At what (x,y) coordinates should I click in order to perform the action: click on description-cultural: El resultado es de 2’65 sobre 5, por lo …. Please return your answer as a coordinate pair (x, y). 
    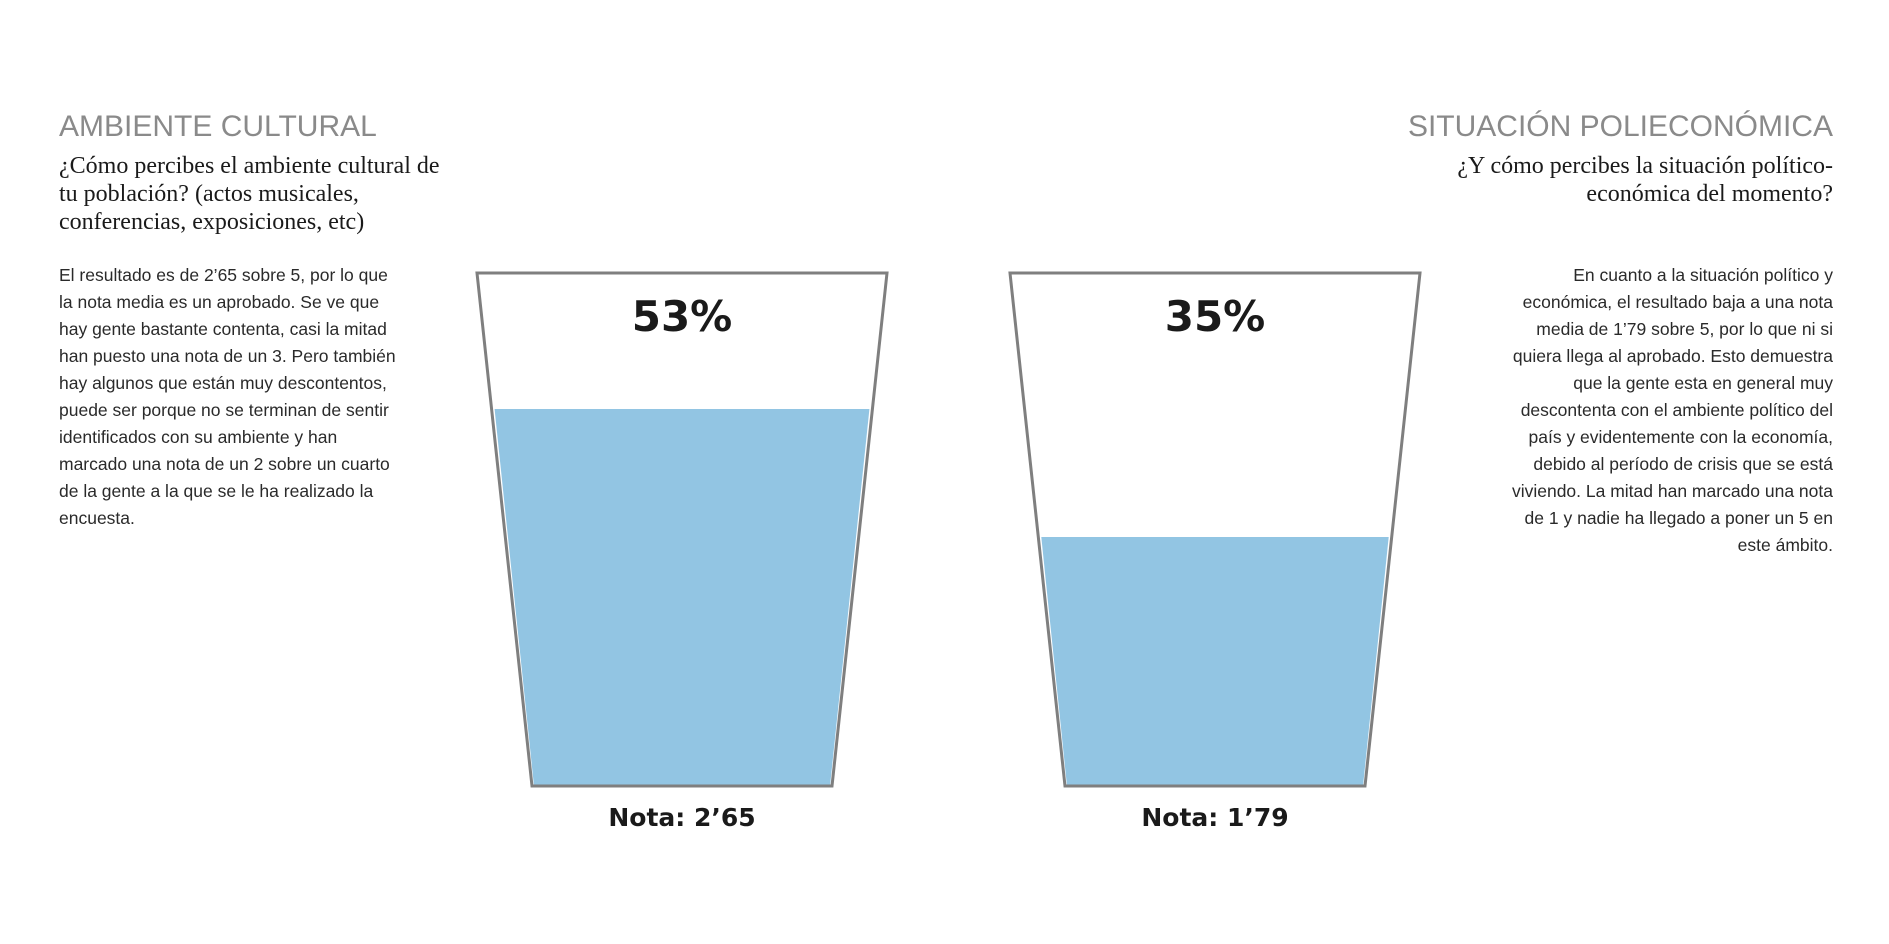
    Looking at the image, I should click on (227, 396).